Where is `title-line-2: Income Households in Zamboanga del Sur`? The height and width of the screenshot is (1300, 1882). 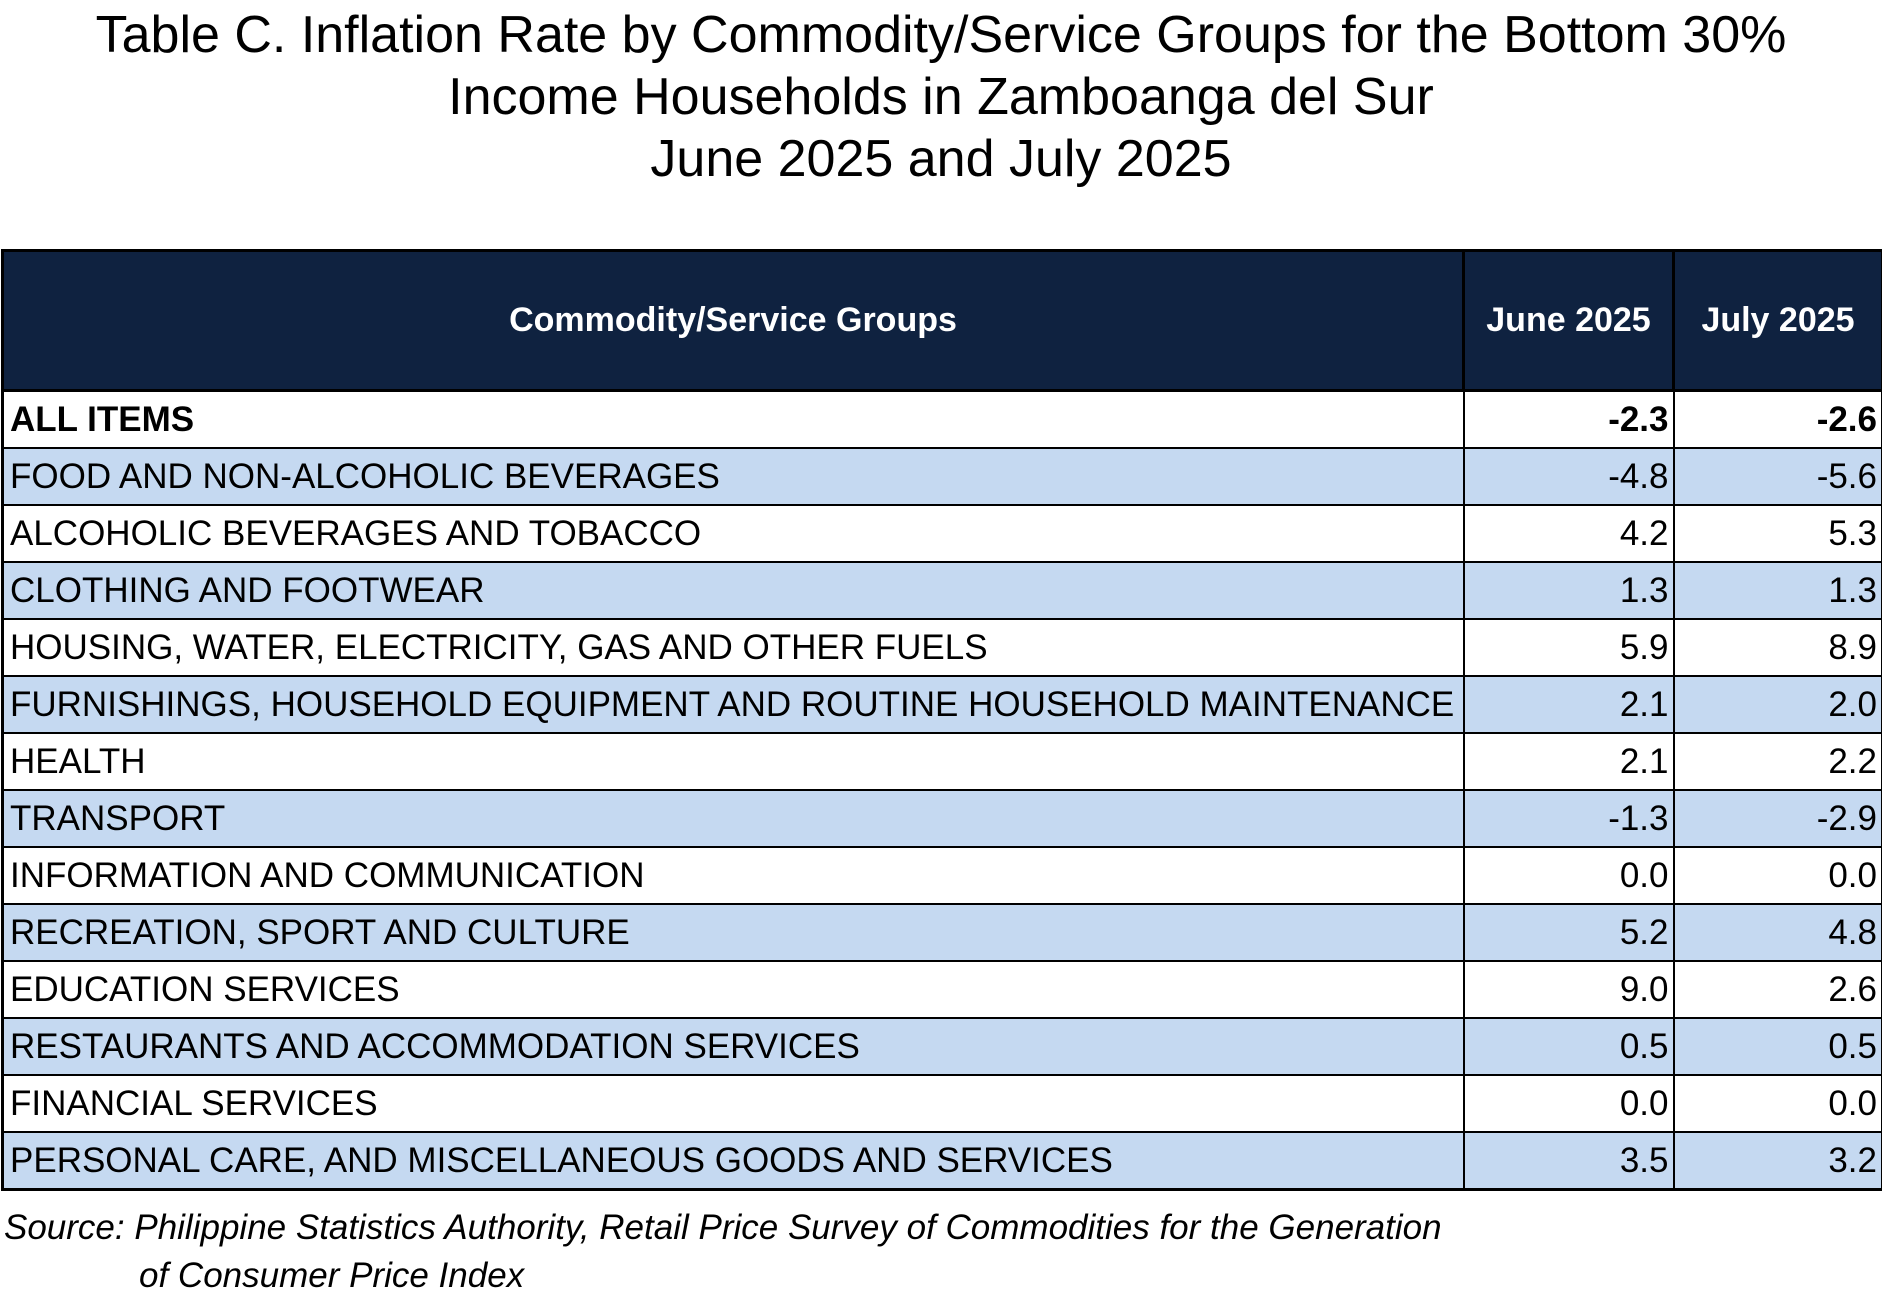 title-line-2: Income Households in Zamboanga del Sur is located at coordinates (941, 97).